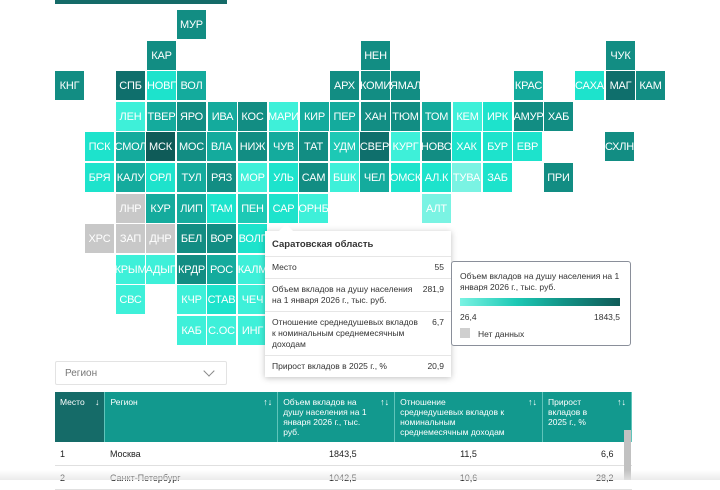 This screenshot has width=720, height=490. What do you see at coordinates (130, 177) in the screenshot?
I see `region-tile: КАЛУ` at bounding box center [130, 177].